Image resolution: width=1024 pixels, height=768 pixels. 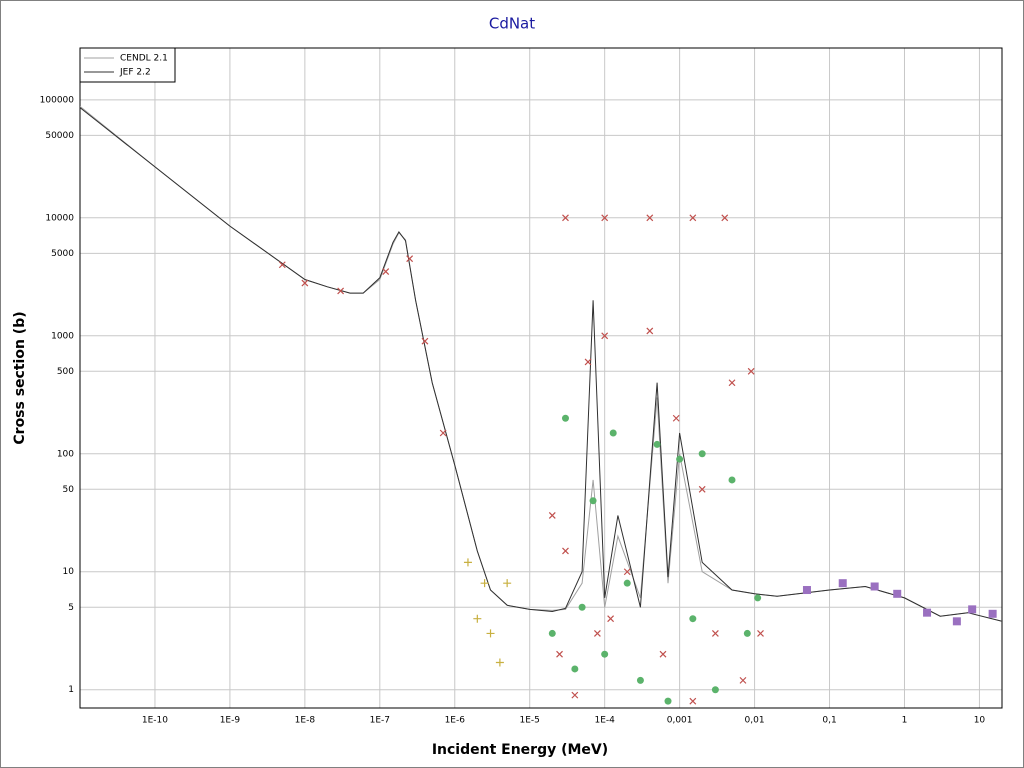 What do you see at coordinates (69, 490) in the screenshot?
I see `y-tick-label: 50` at bounding box center [69, 490].